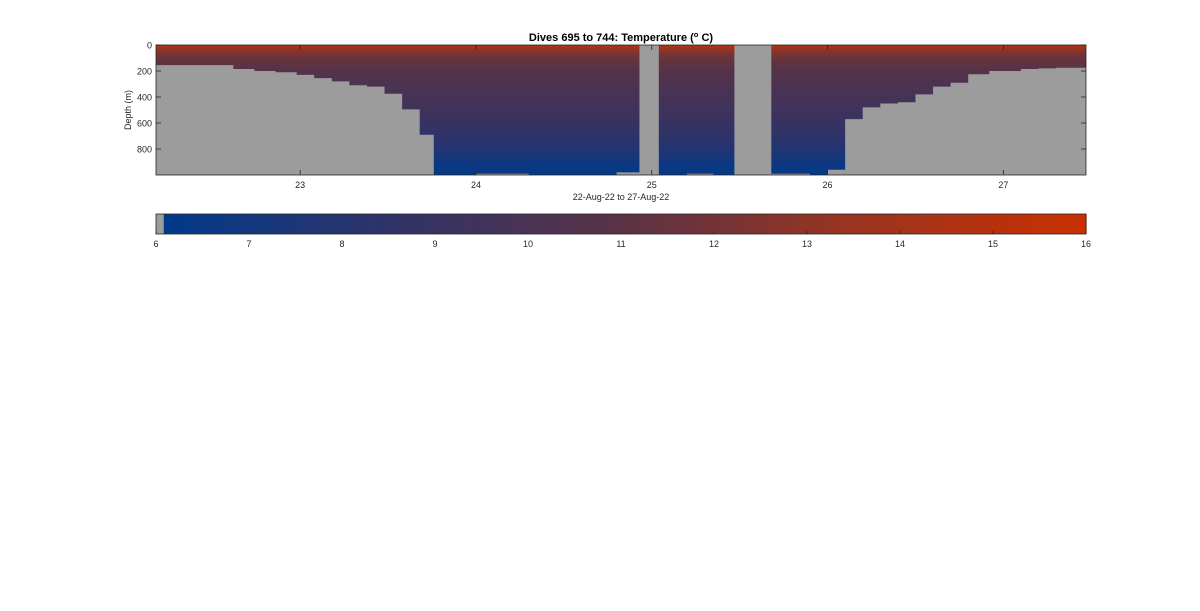  I want to click on y-tick-label: 0, so click(149, 46).